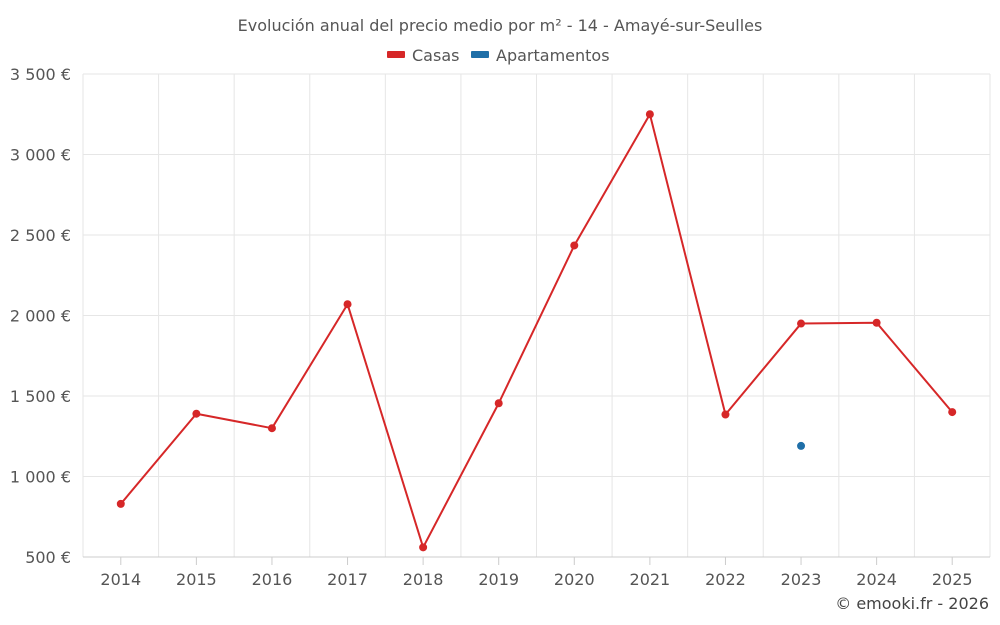  Describe the element at coordinates (40, 74) in the screenshot. I see `y-tick-label: 3 500 €` at that location.